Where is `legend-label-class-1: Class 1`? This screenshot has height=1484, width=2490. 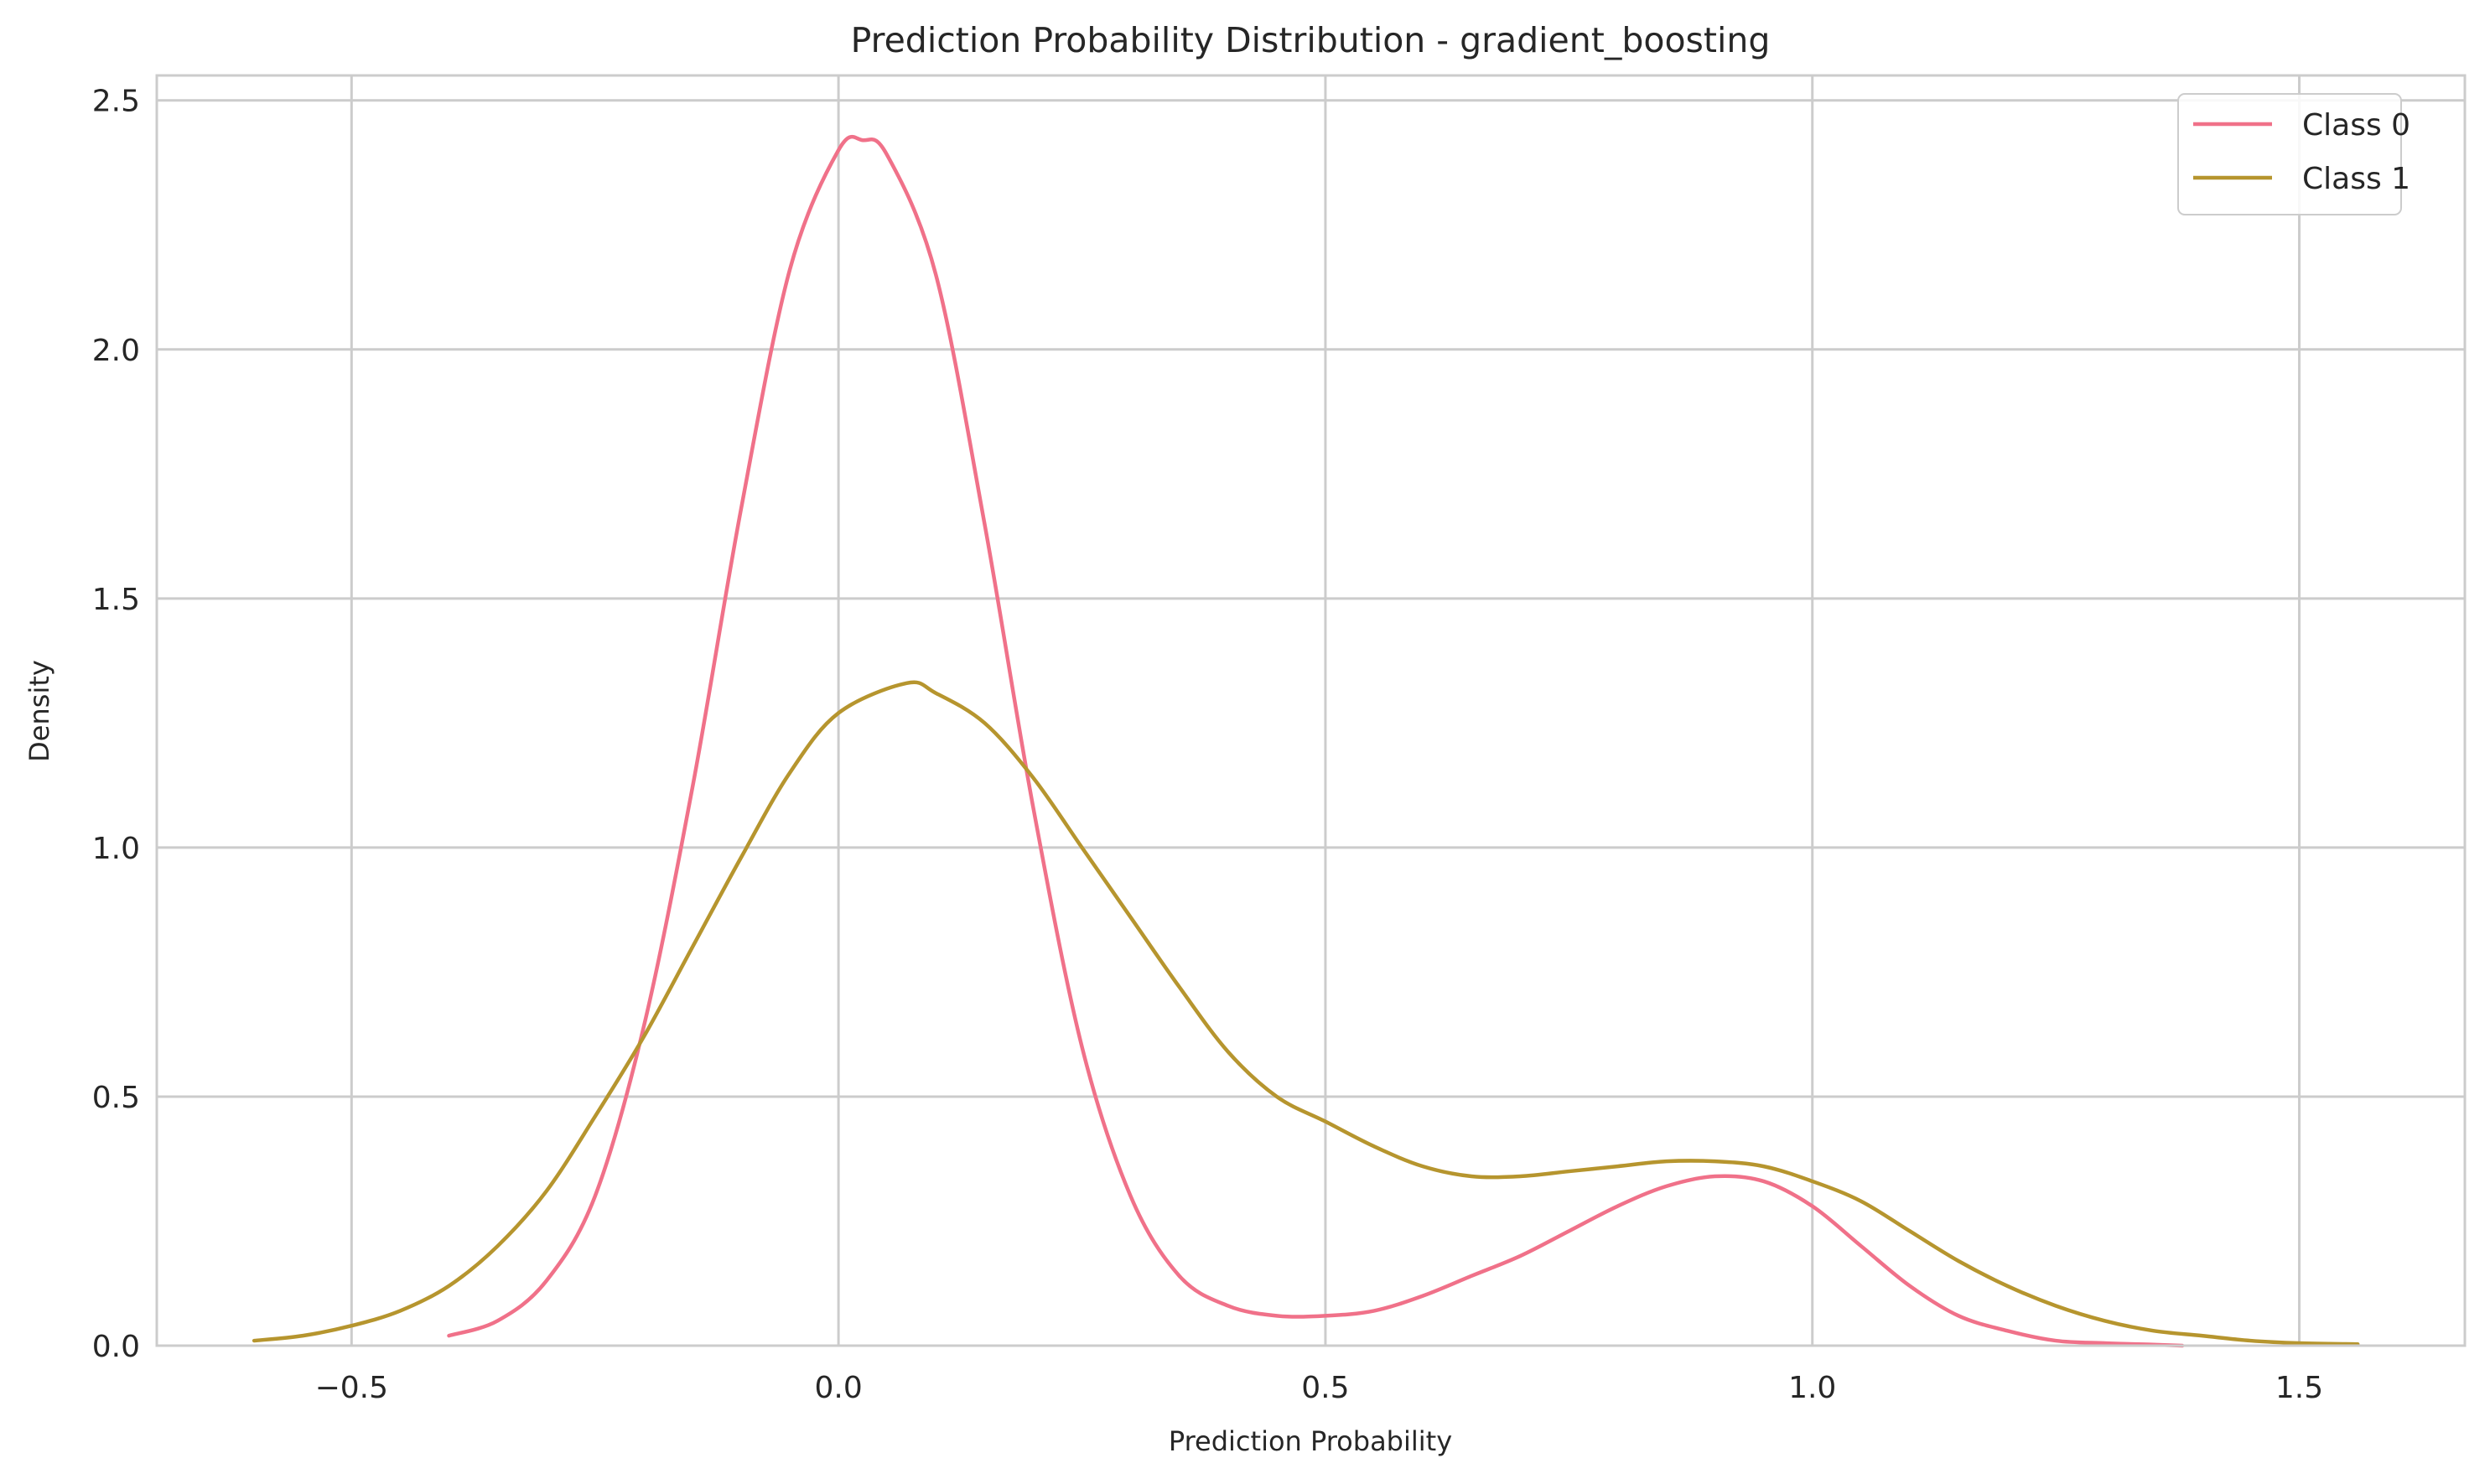 legend-label-class-1: Class 1 is located at coordinates (2356, 179).